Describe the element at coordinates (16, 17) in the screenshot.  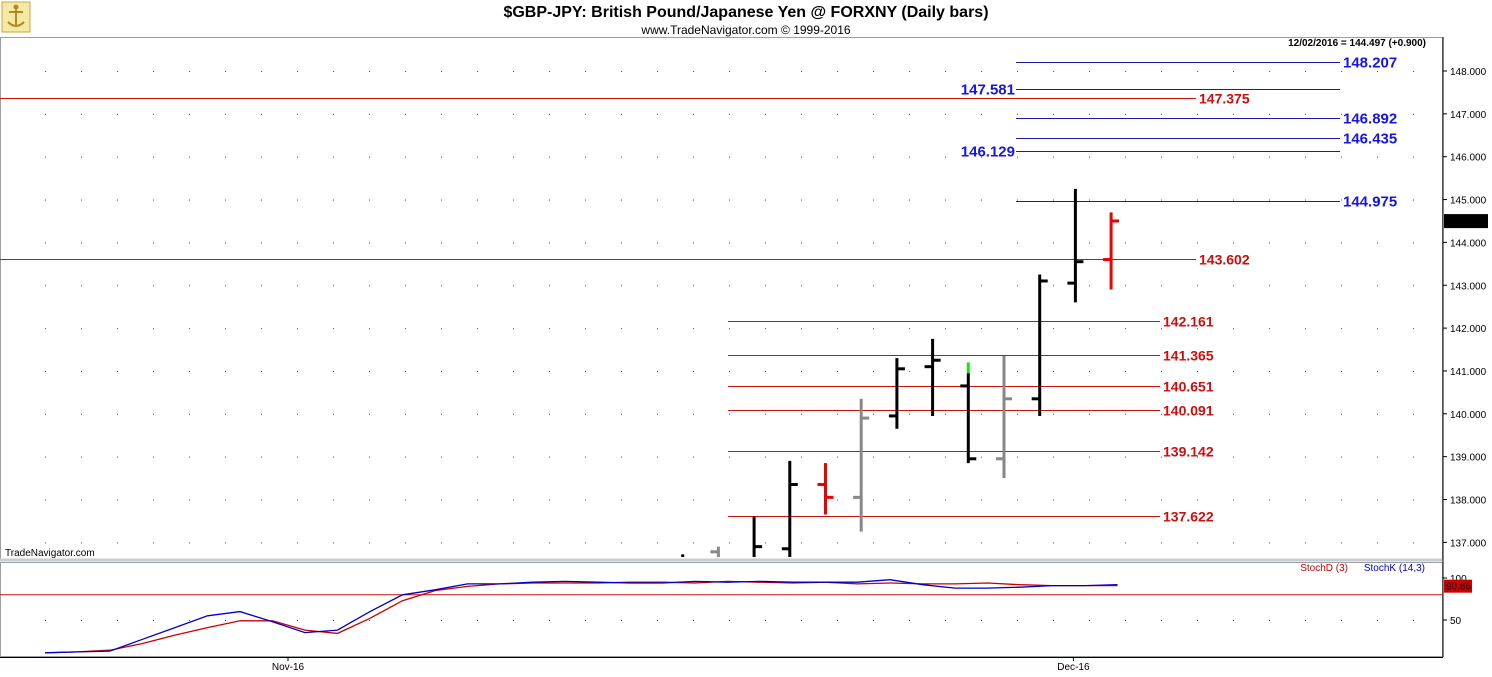
I see `logo-icon` at that location.